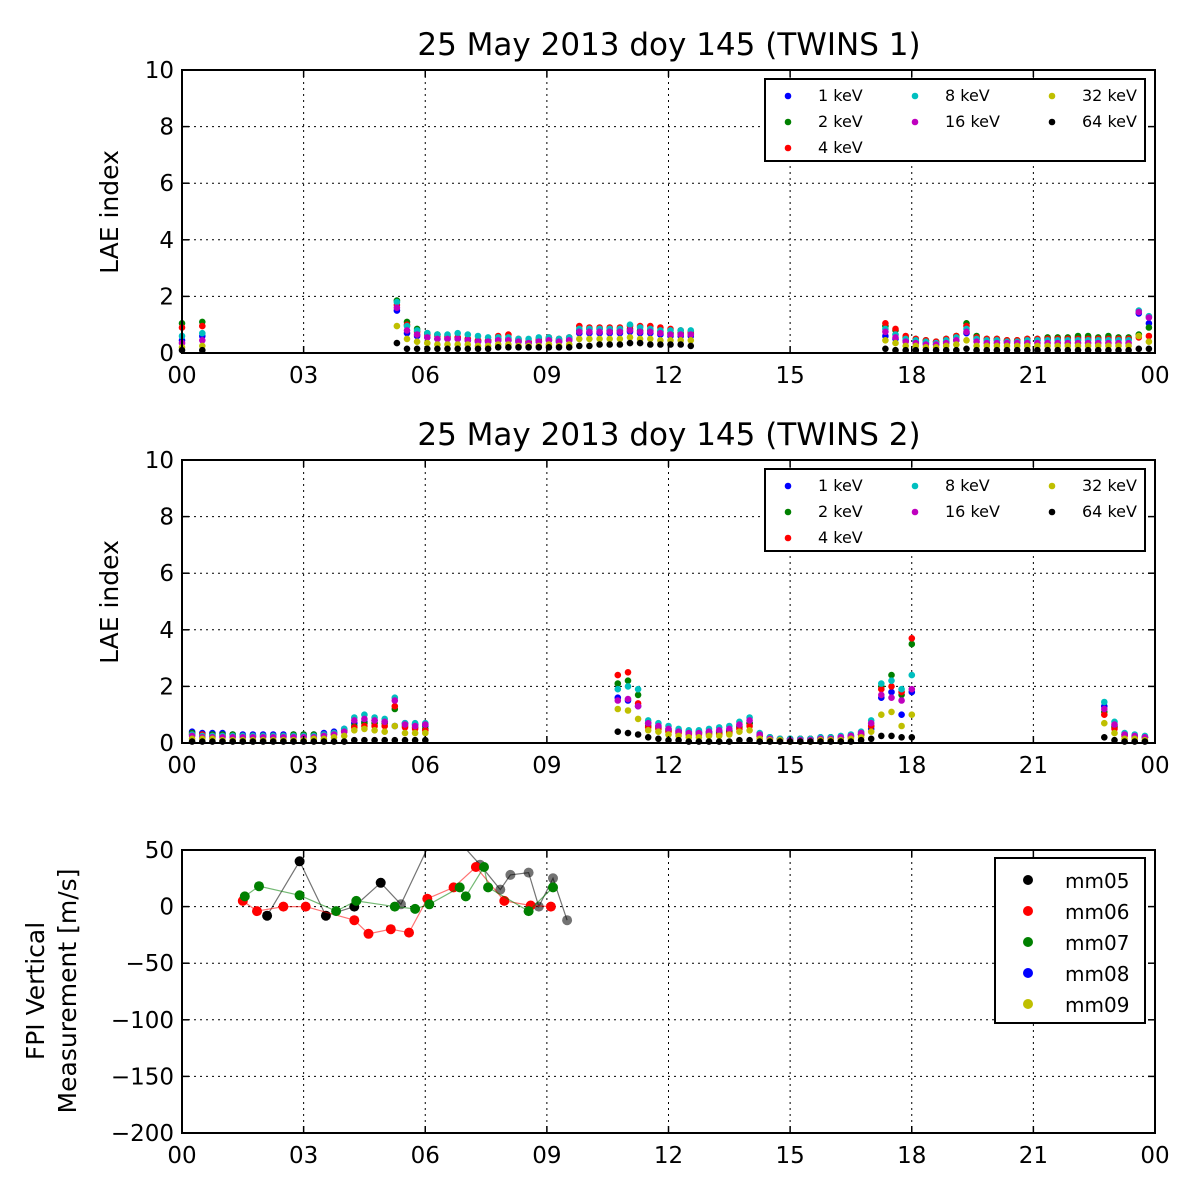 The width and height of the screenshot is (1200, 1200). Describe the element at coordinates (668, 376) in the screenshot. I see `x-tick-label: 12` at that location.